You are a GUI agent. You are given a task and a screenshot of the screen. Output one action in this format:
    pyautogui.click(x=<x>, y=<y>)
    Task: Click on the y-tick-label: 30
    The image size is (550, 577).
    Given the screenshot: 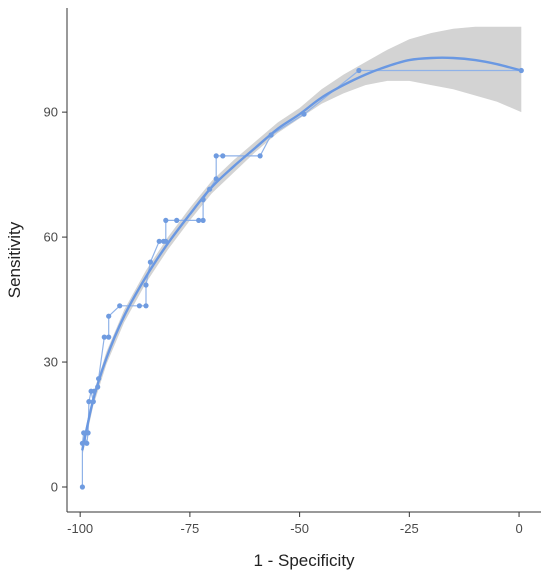 What is the action you would take?
    pyautogui.click(x=51, y=362)
    